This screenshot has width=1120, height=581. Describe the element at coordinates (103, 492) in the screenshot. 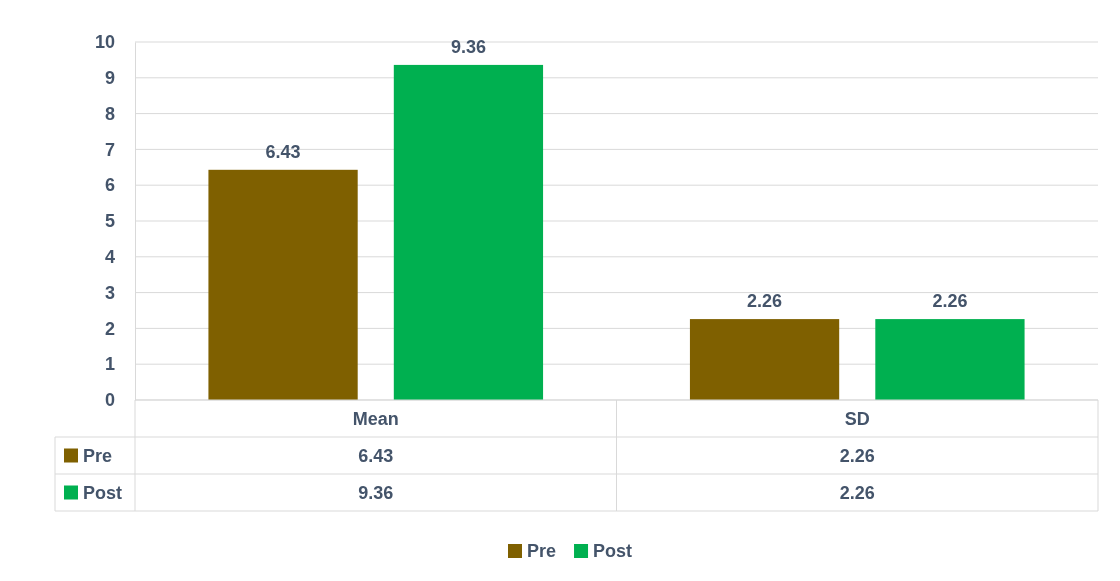

I see `text: Post` at that location.